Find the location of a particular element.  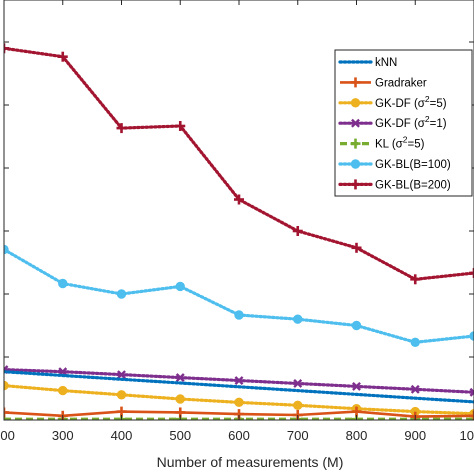

x-tick-label: 900 is located at coordinates (415, 435).